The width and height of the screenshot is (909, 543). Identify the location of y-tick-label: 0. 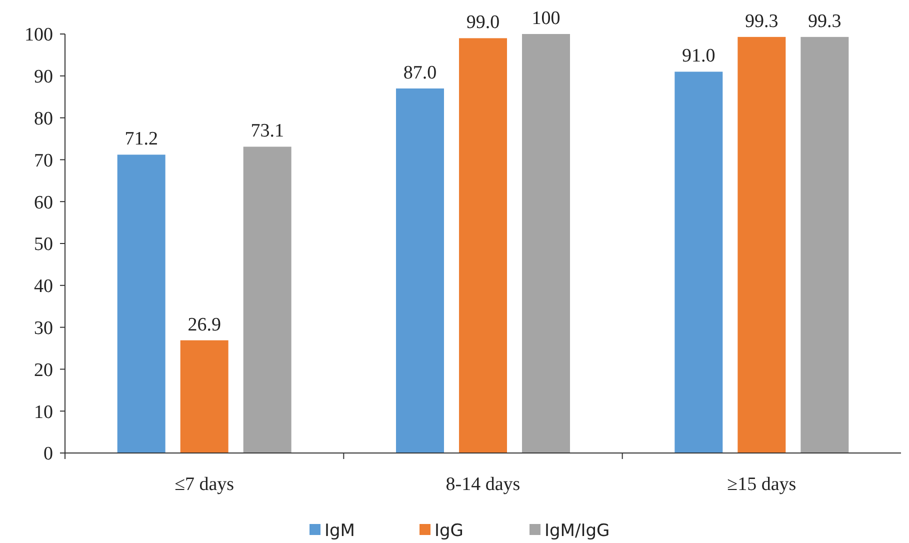
(48, 454).